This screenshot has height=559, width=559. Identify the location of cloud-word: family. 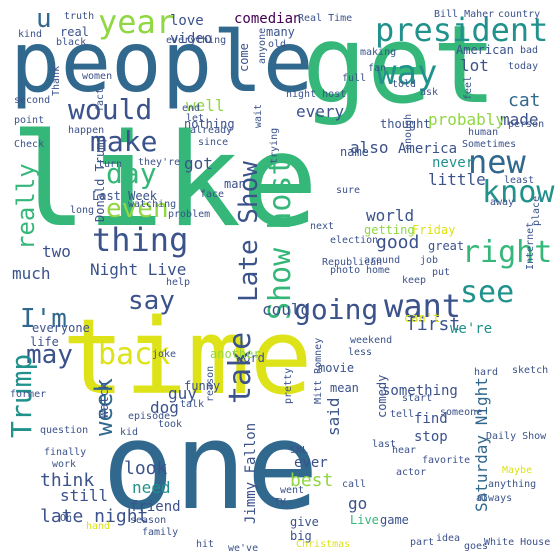
(160, 532).